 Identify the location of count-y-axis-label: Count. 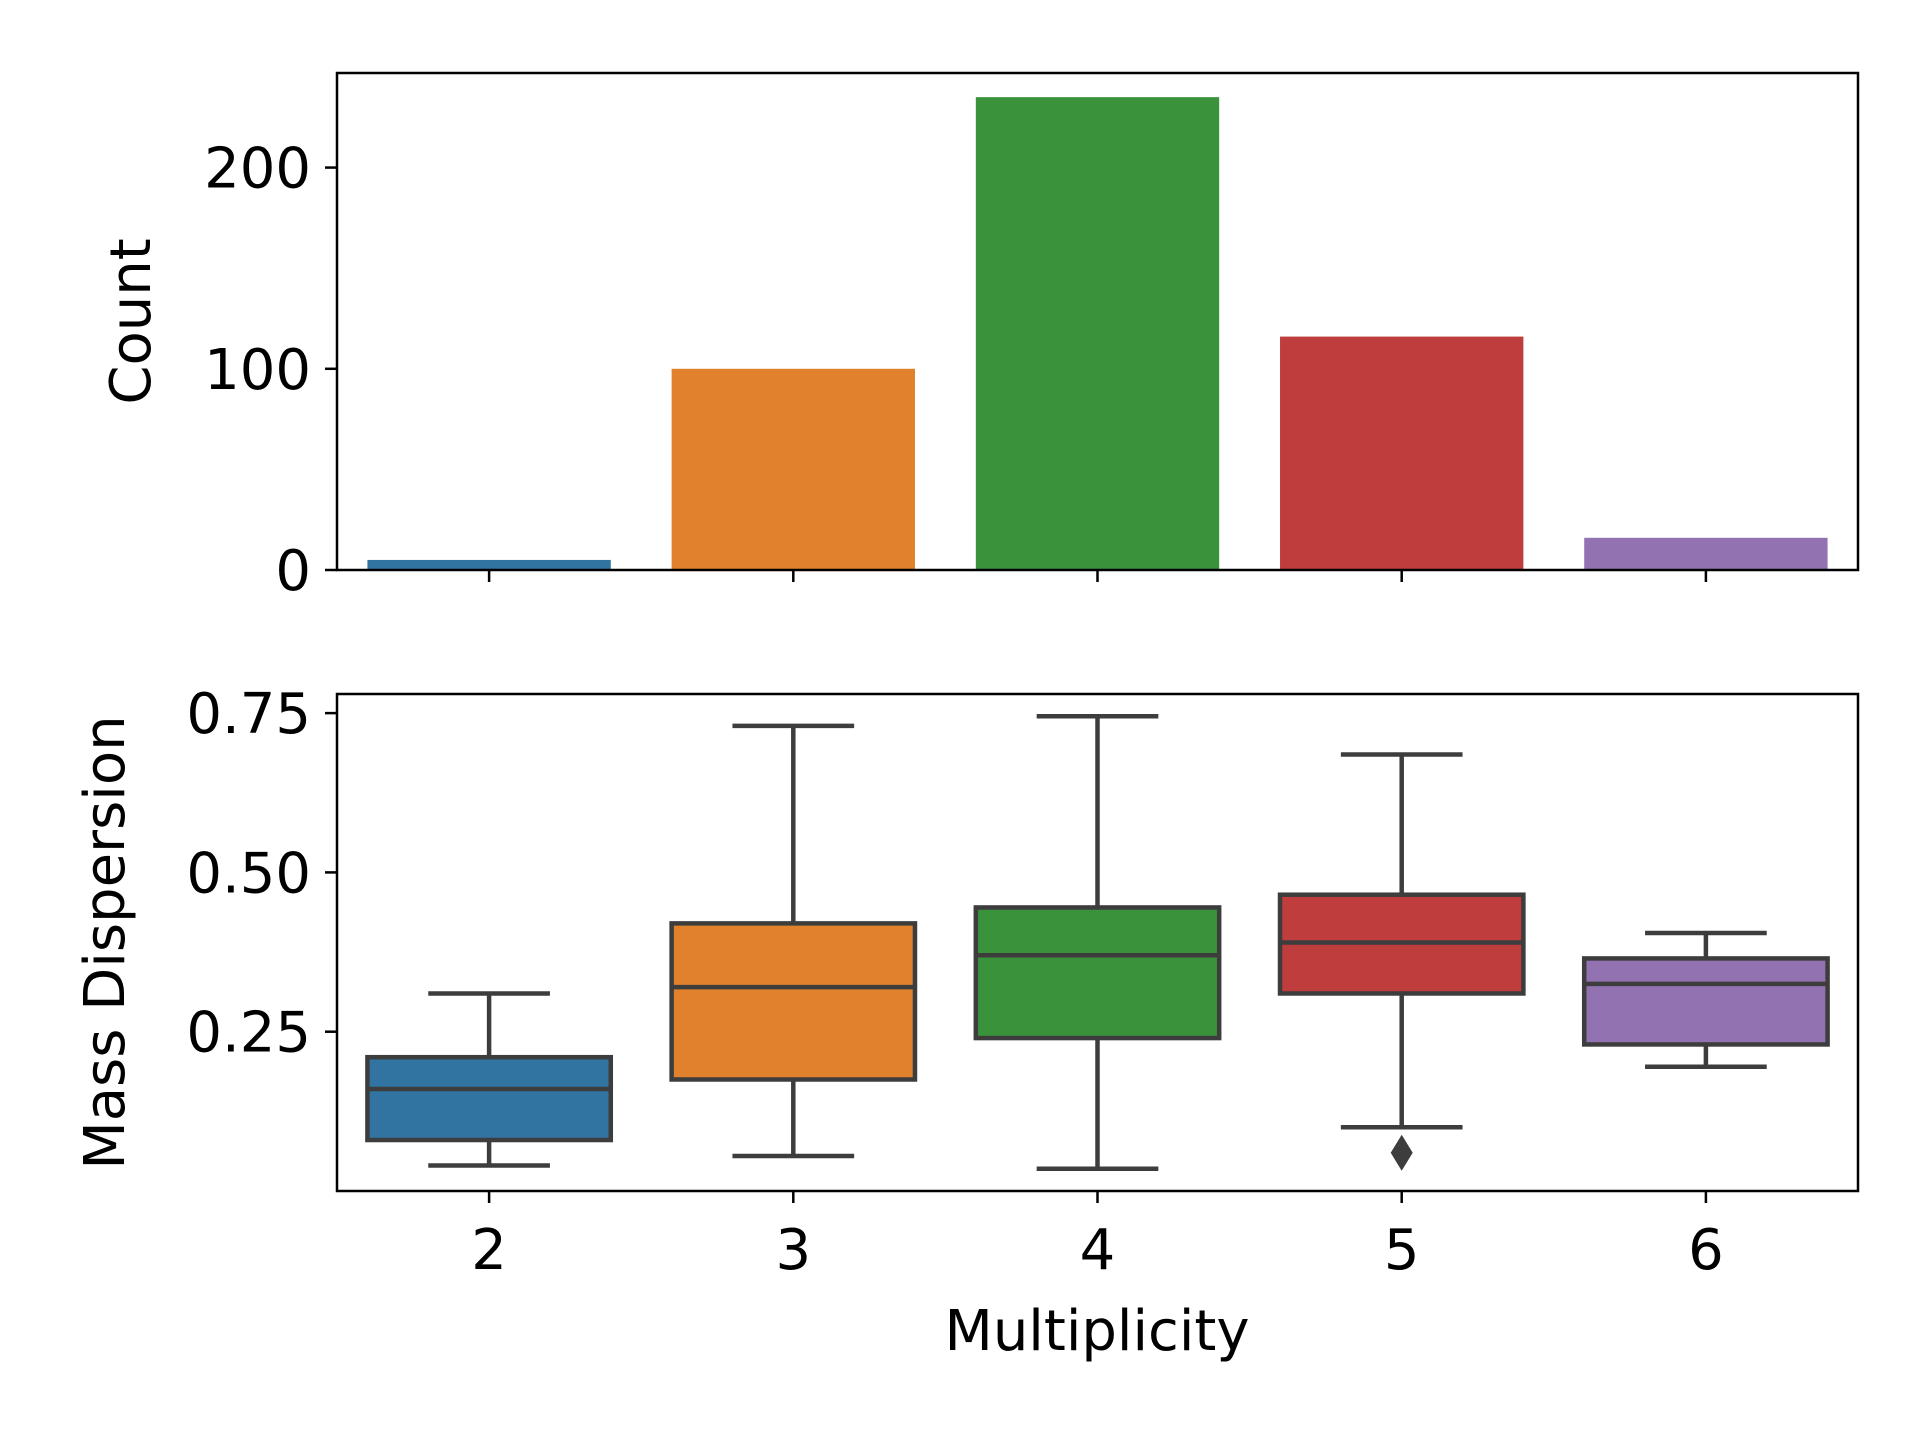
(131, 321).